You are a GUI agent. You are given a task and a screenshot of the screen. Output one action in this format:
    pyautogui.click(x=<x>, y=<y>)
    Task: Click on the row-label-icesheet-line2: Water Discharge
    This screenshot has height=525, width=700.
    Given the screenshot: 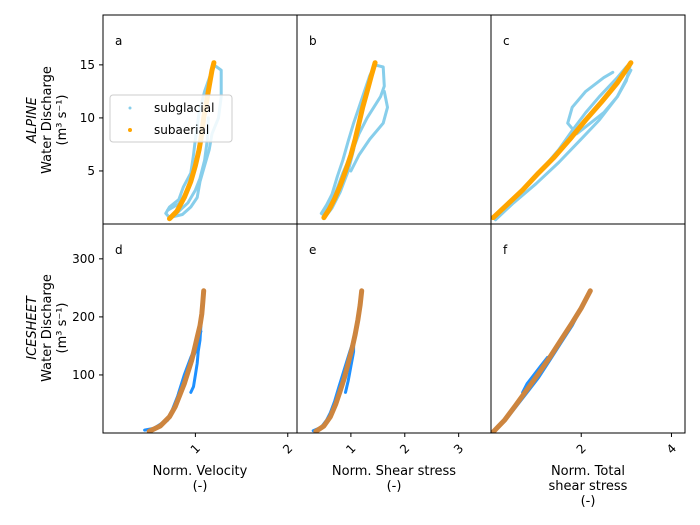 What is the action you would take?
    pyautogui.click(x=47, y=328)
    